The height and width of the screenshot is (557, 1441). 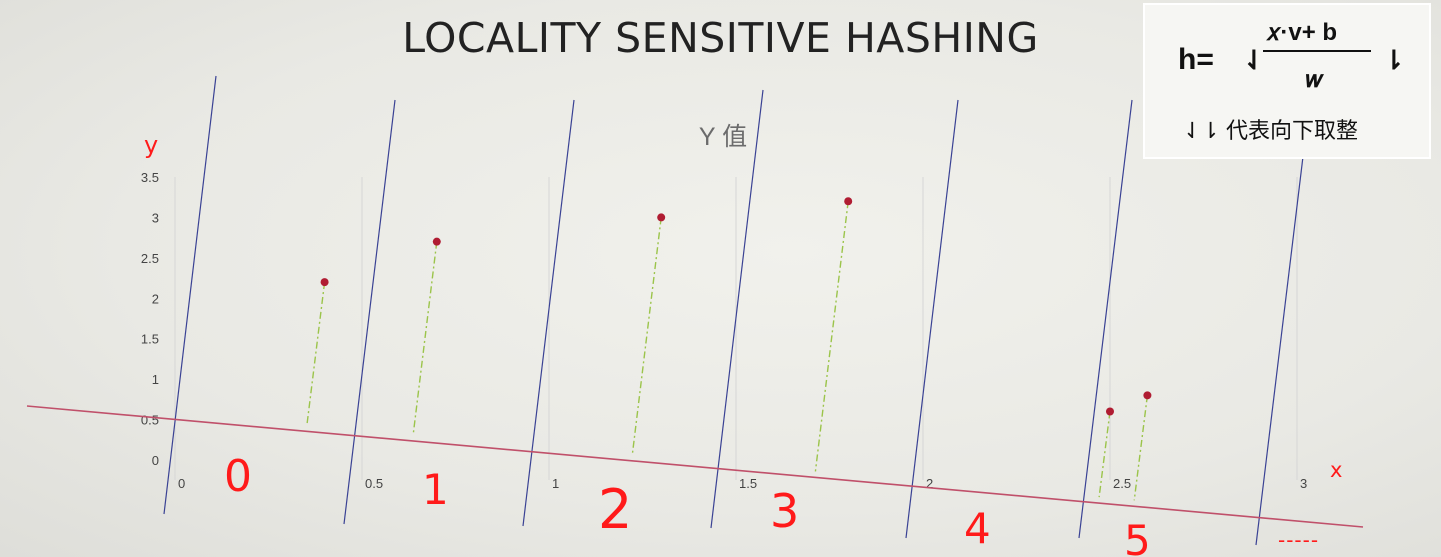 I want to click on formula-note: ⇃⇂ 代表向下取整, so click(x=1270, y=130).